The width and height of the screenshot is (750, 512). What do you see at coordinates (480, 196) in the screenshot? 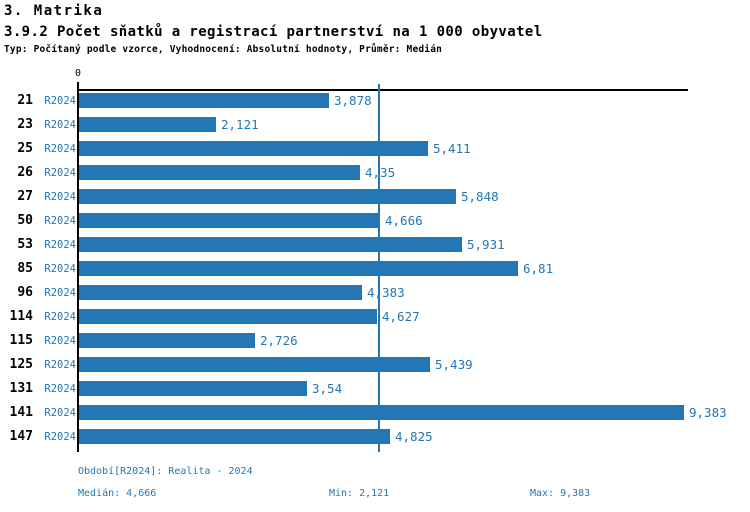
I see `bar-value-label: 5,848` at bounding box center [480, 196].